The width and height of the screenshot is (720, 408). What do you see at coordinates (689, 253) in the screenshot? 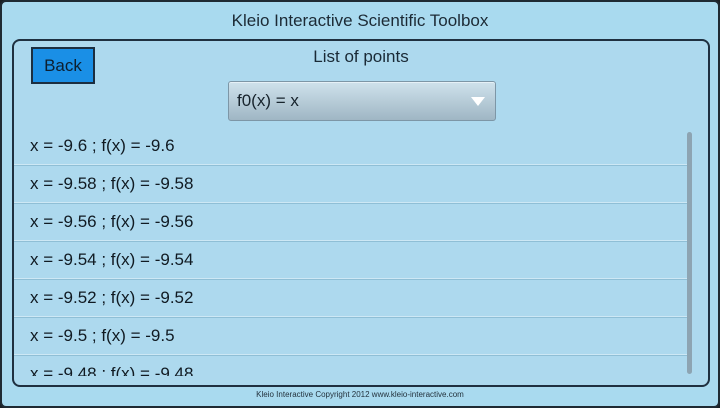
I see `list-scrollbar` at bounding box center [689, 253].